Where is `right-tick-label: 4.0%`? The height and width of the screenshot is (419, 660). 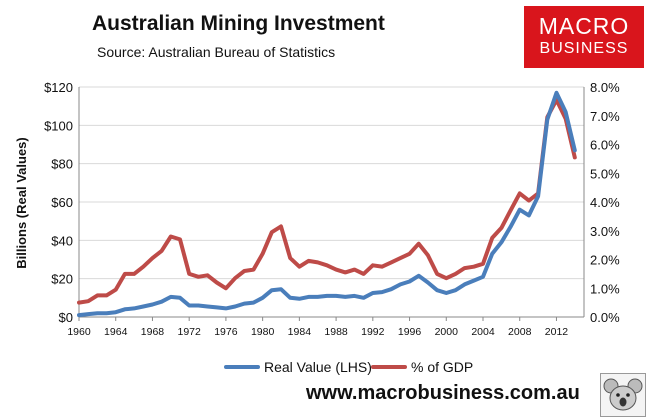
right-tick-label: 4.0% is located at coordinates (605, 202).